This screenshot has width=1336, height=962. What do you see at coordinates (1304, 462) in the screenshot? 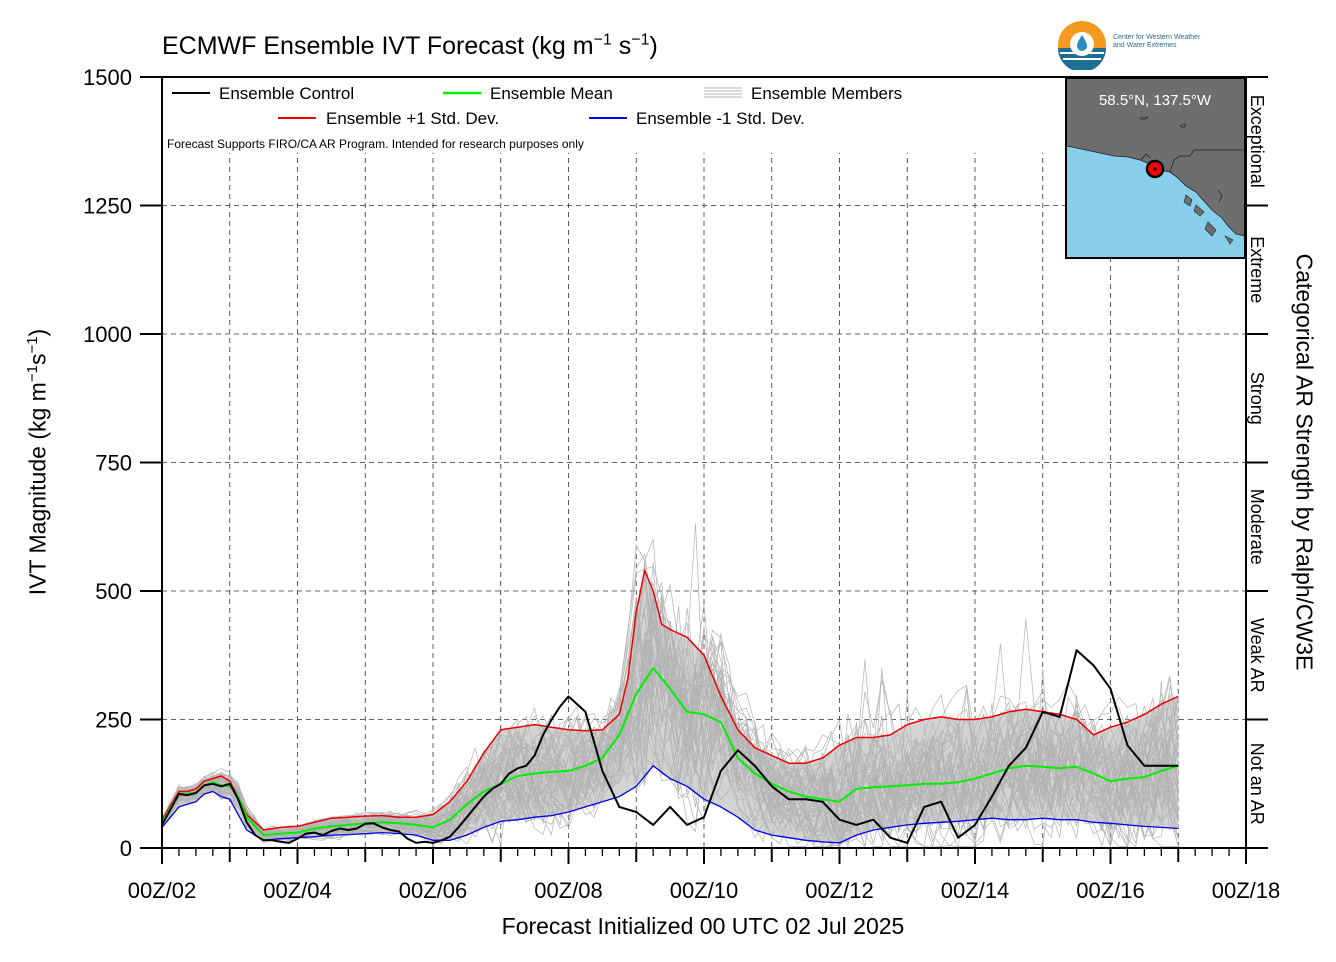
I see `category-axis-title: Categorical AR Strength by Ralph/CW3E` at bounding box center [1304, 462].